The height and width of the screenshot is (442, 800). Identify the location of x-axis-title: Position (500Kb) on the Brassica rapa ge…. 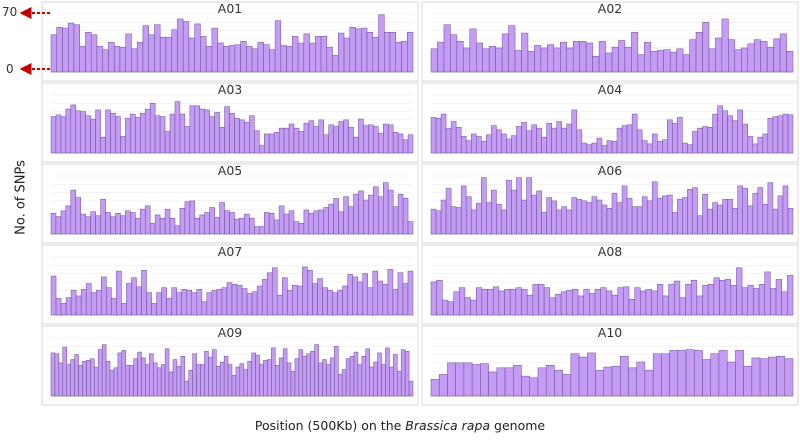
(400, 425).